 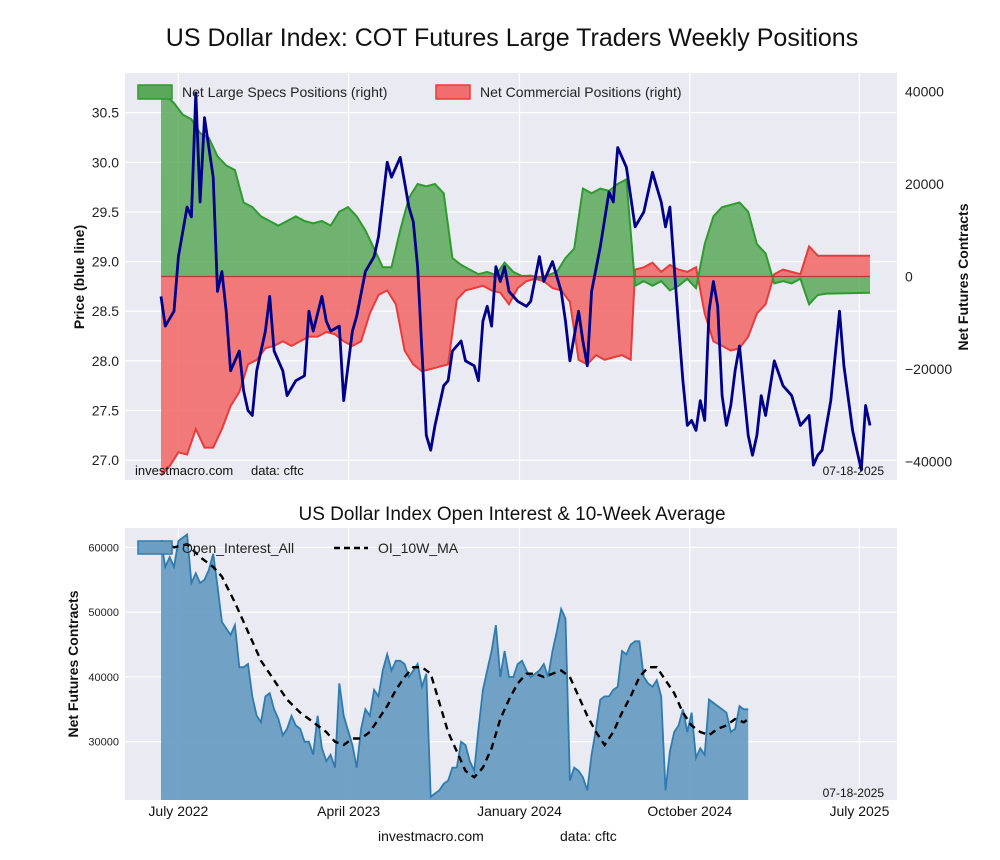 I want to click on footer-data: data: cftc, so click(x=588, y=836).